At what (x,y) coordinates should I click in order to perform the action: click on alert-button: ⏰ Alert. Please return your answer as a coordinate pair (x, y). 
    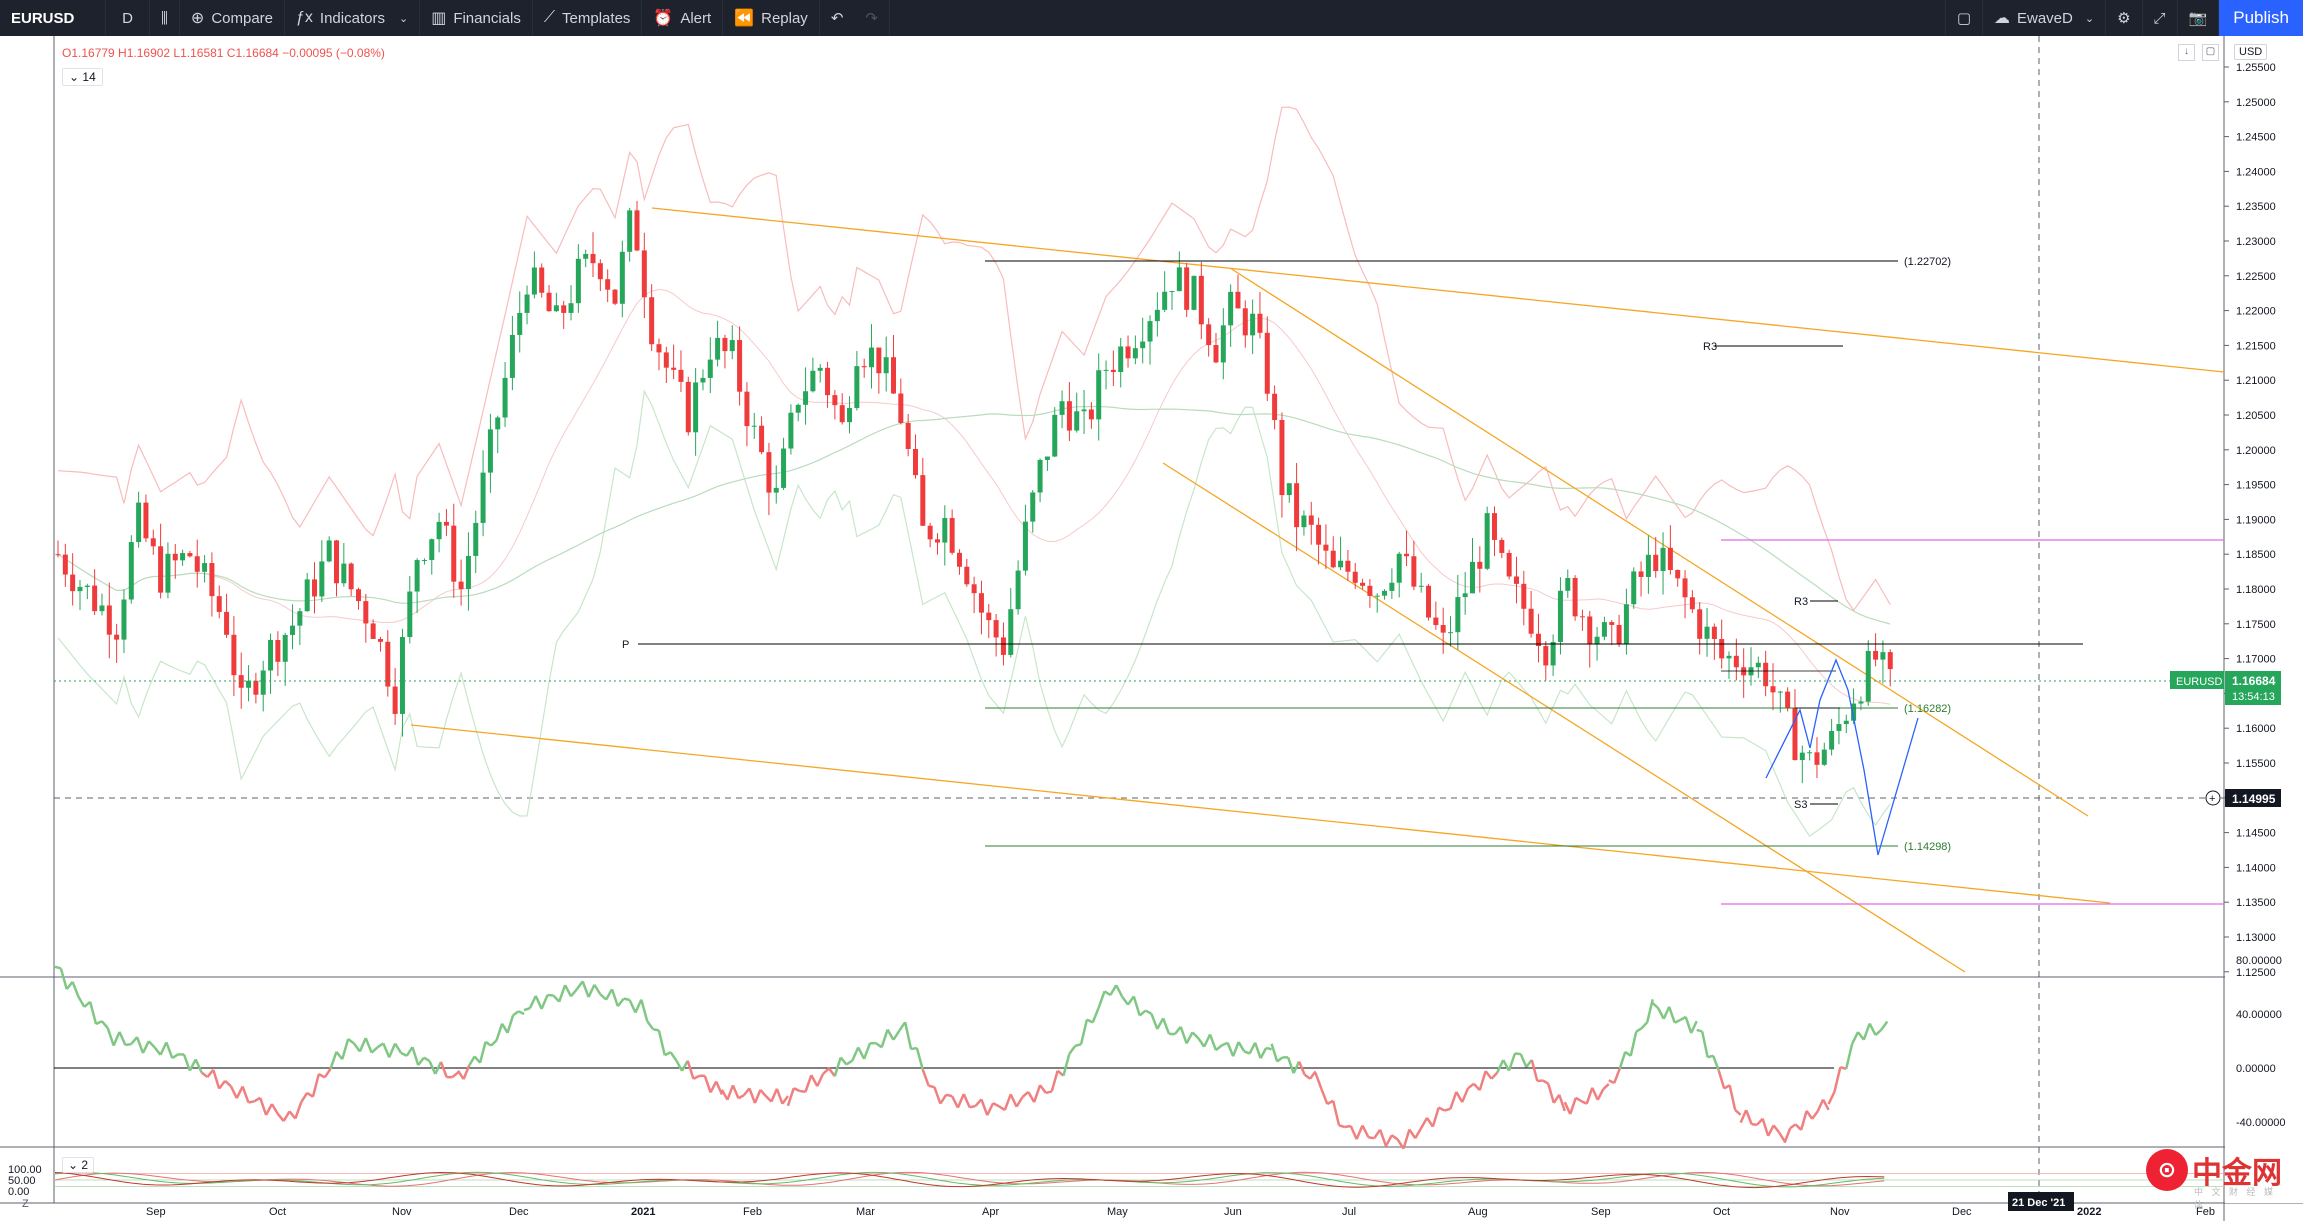
    Looking at the image, I should click on (683, 18).